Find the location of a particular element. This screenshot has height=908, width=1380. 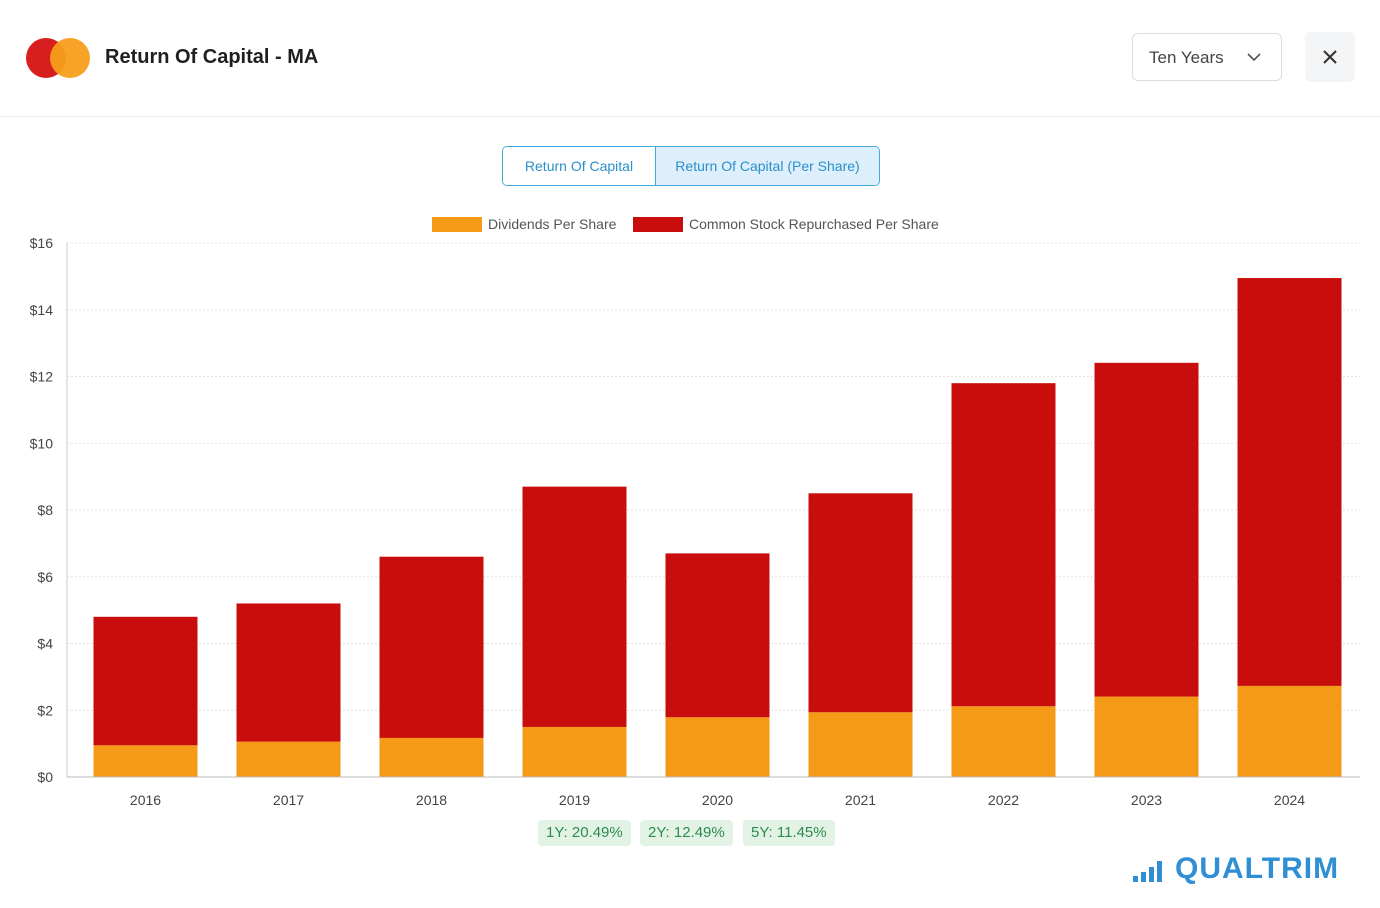

legend-item-dividends: Dividends Per Share is located at coordinates (524, 224).